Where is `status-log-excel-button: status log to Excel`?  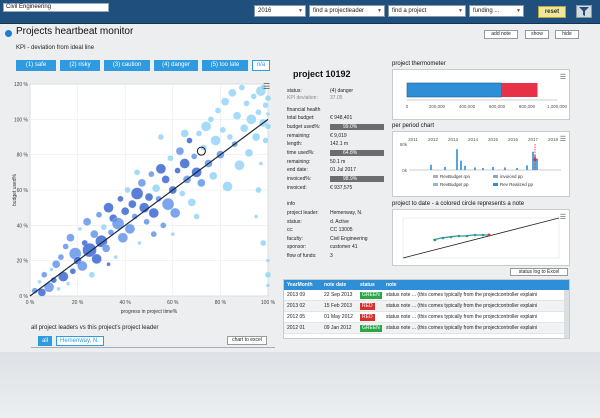
status-log-excel-button: status log to Excel is located at coordinates (539, 272).